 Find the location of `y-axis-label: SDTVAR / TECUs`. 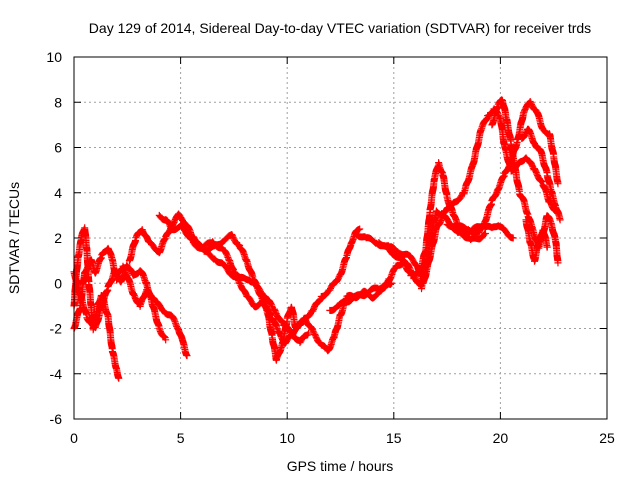

y-axis-label: SDTVAR / TECUs is located at coordinates (14, 238).